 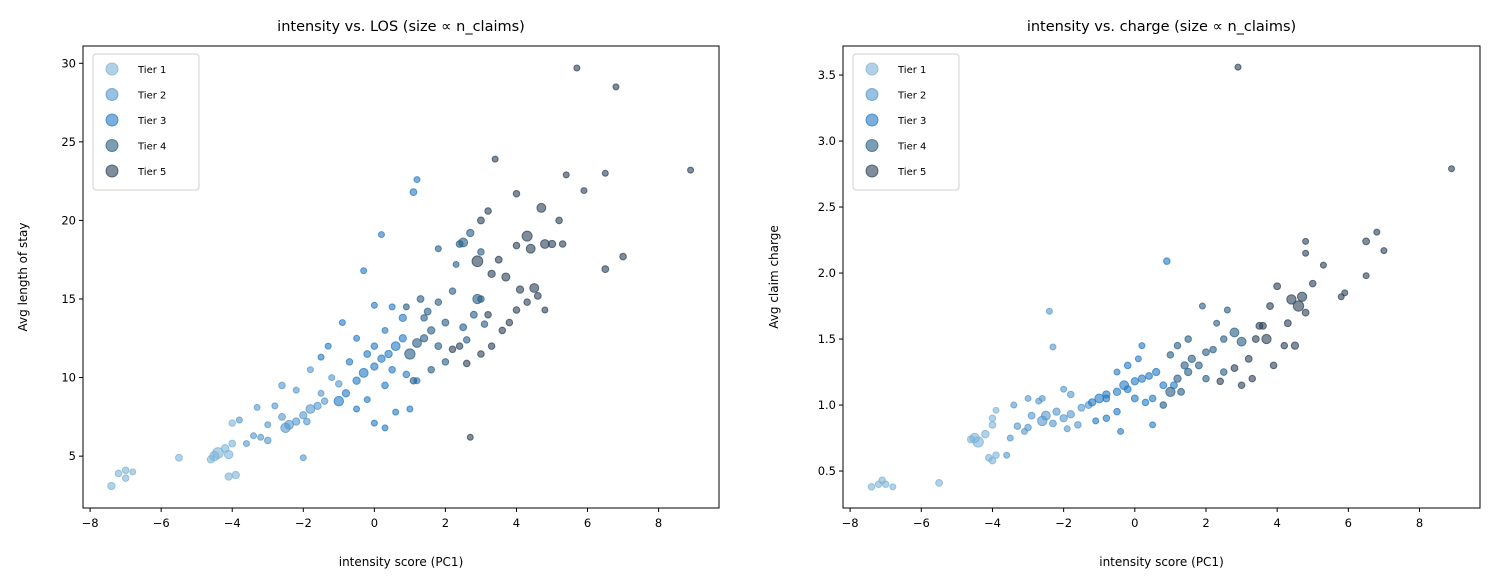 What do you see at coordinates (906, 122) in the screenshot?
I see `legend-box` at bounding box center [906, 122].